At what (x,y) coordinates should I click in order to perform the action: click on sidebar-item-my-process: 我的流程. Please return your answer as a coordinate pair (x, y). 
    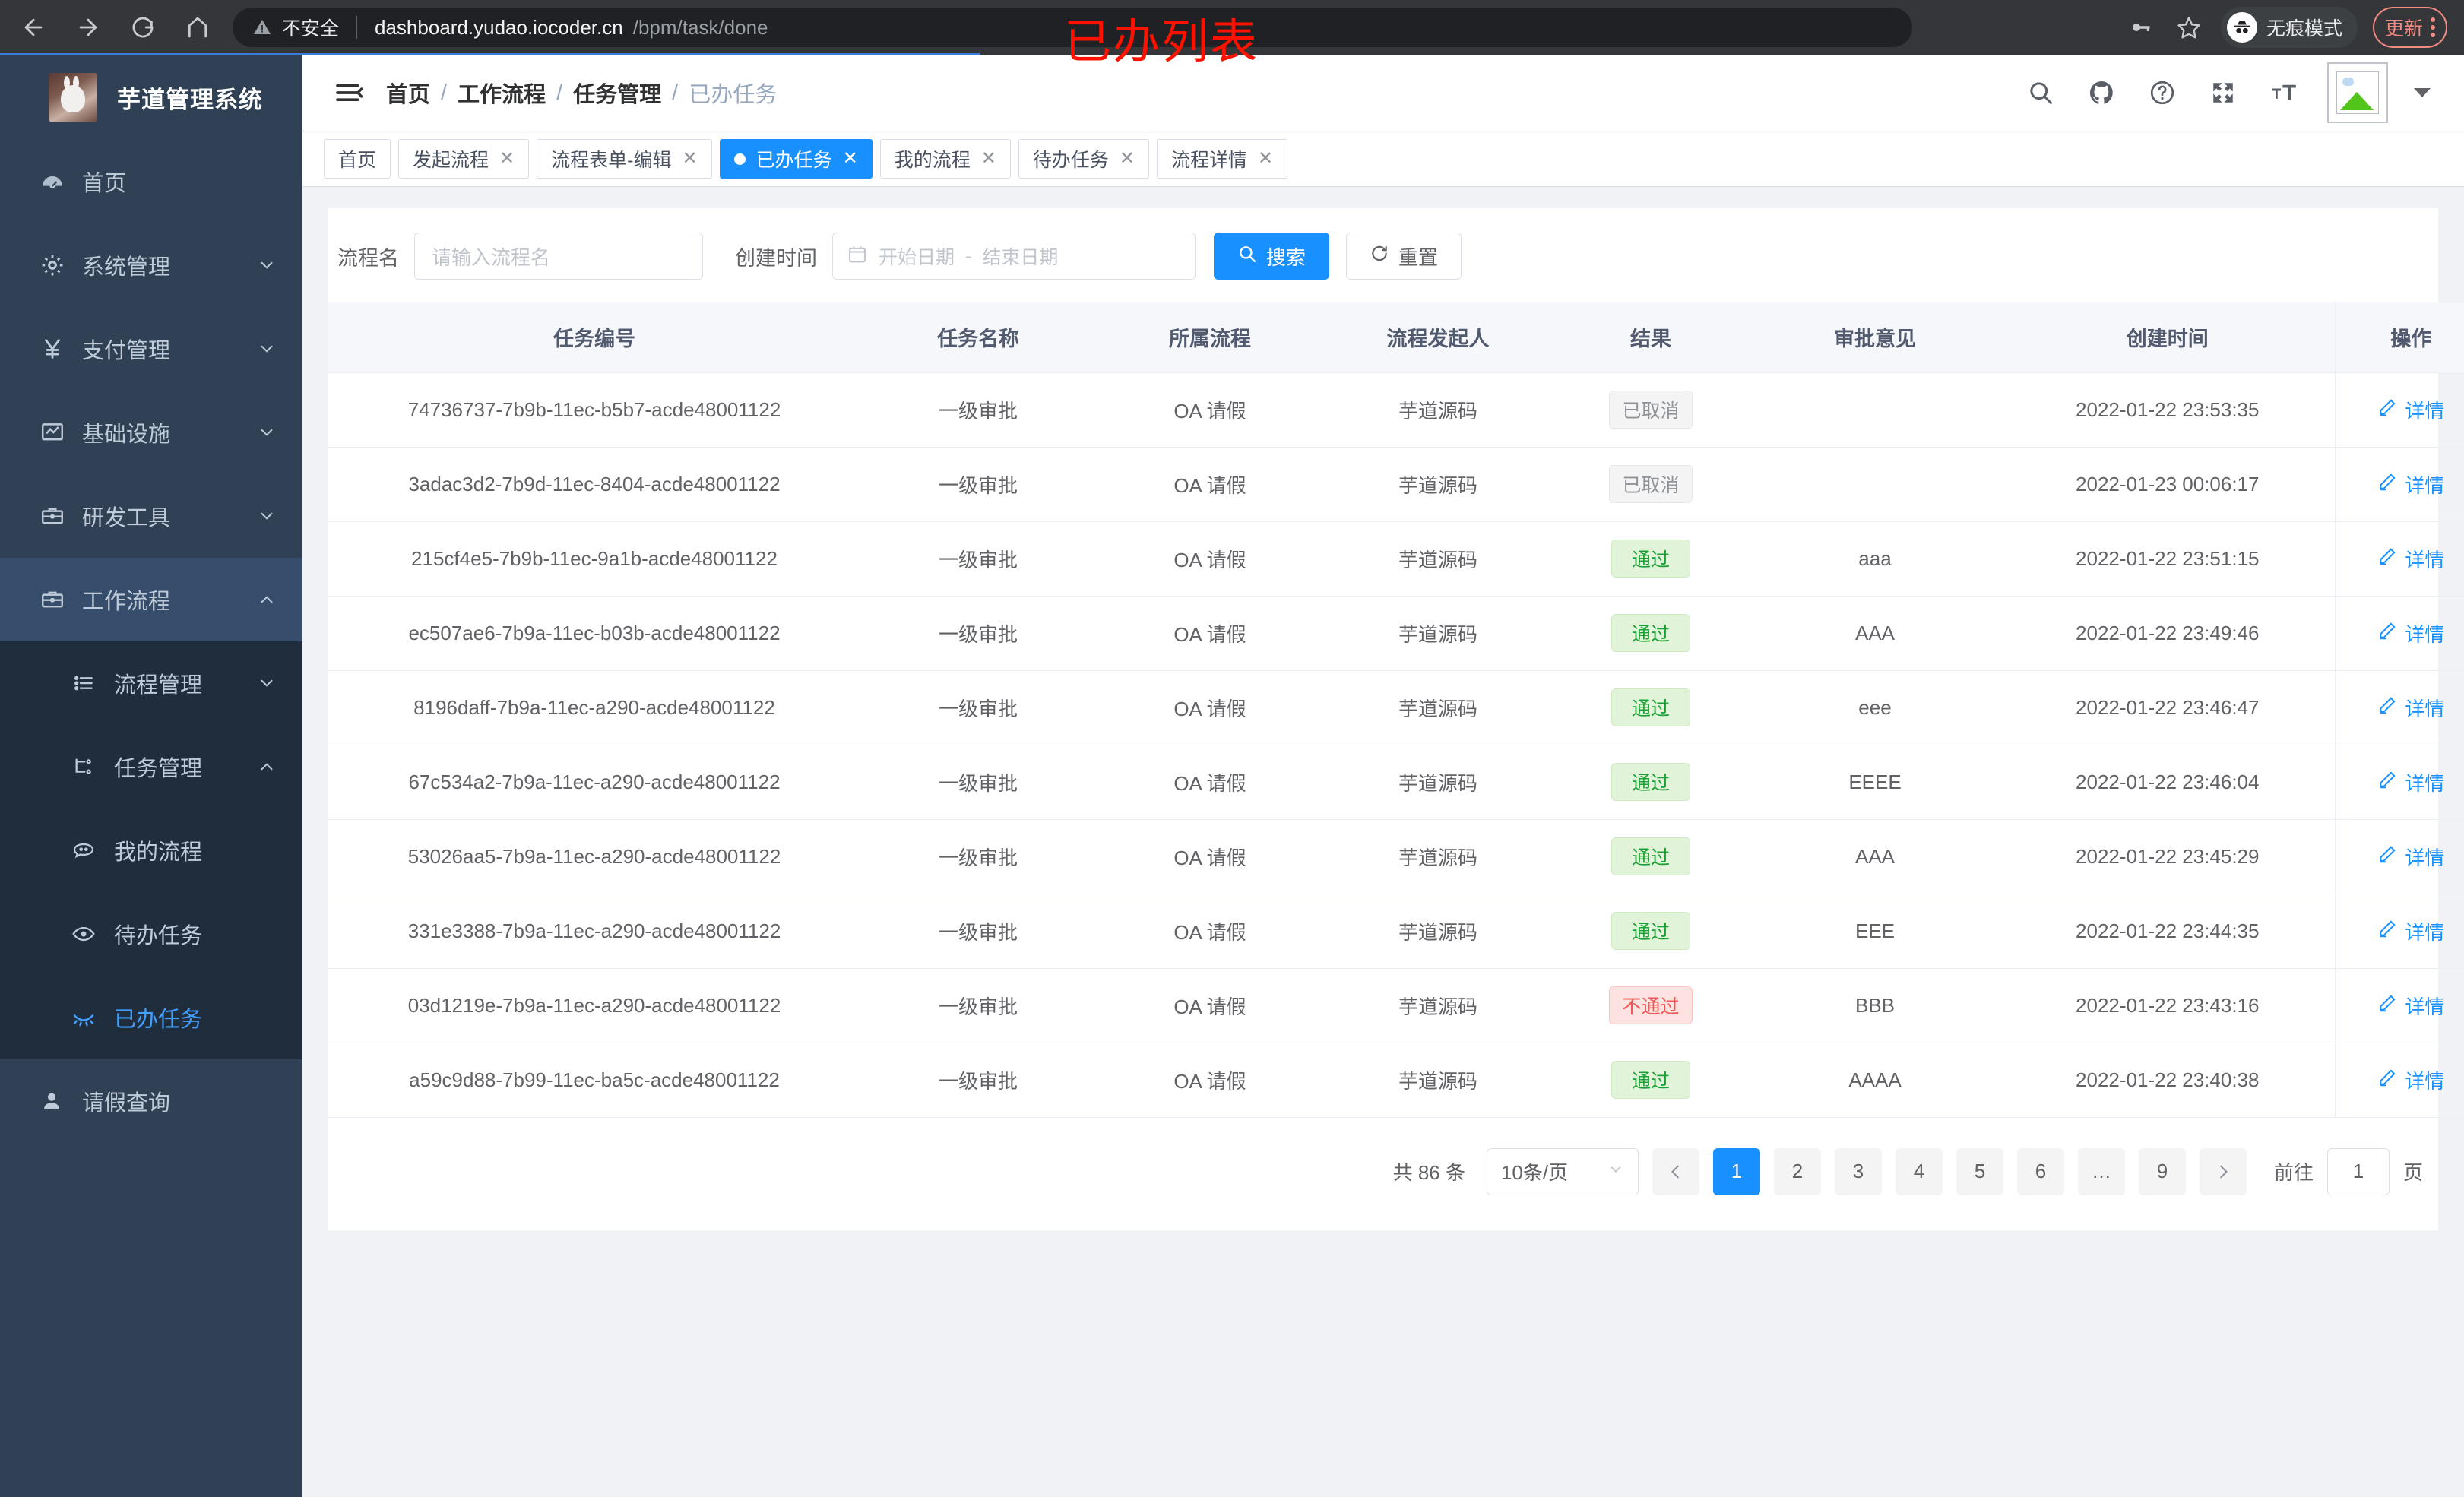
    Looking at the image, I should click on (151, 851).